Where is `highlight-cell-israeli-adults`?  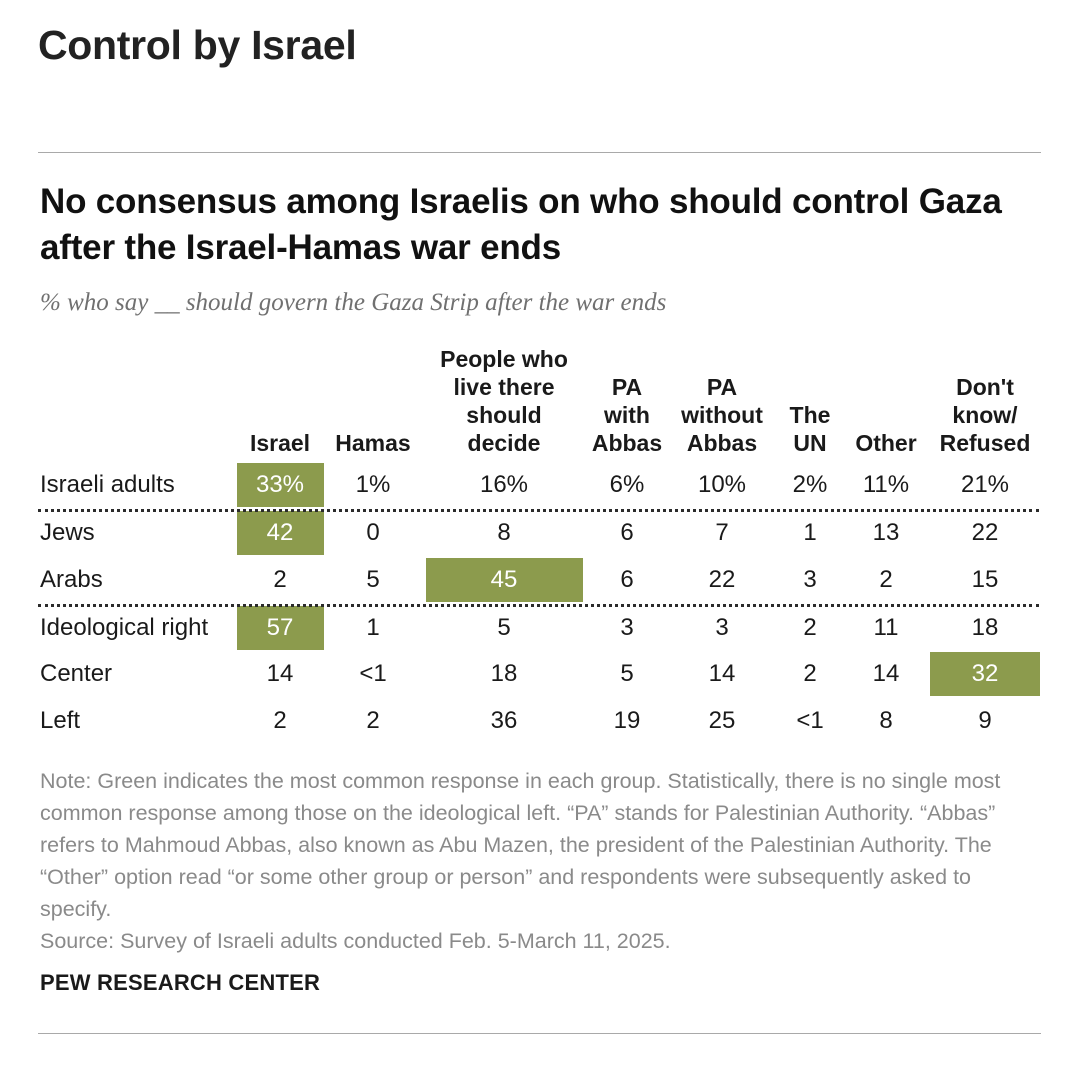 highlight-cell-israeli-adults is located at coordinates (280, 484).